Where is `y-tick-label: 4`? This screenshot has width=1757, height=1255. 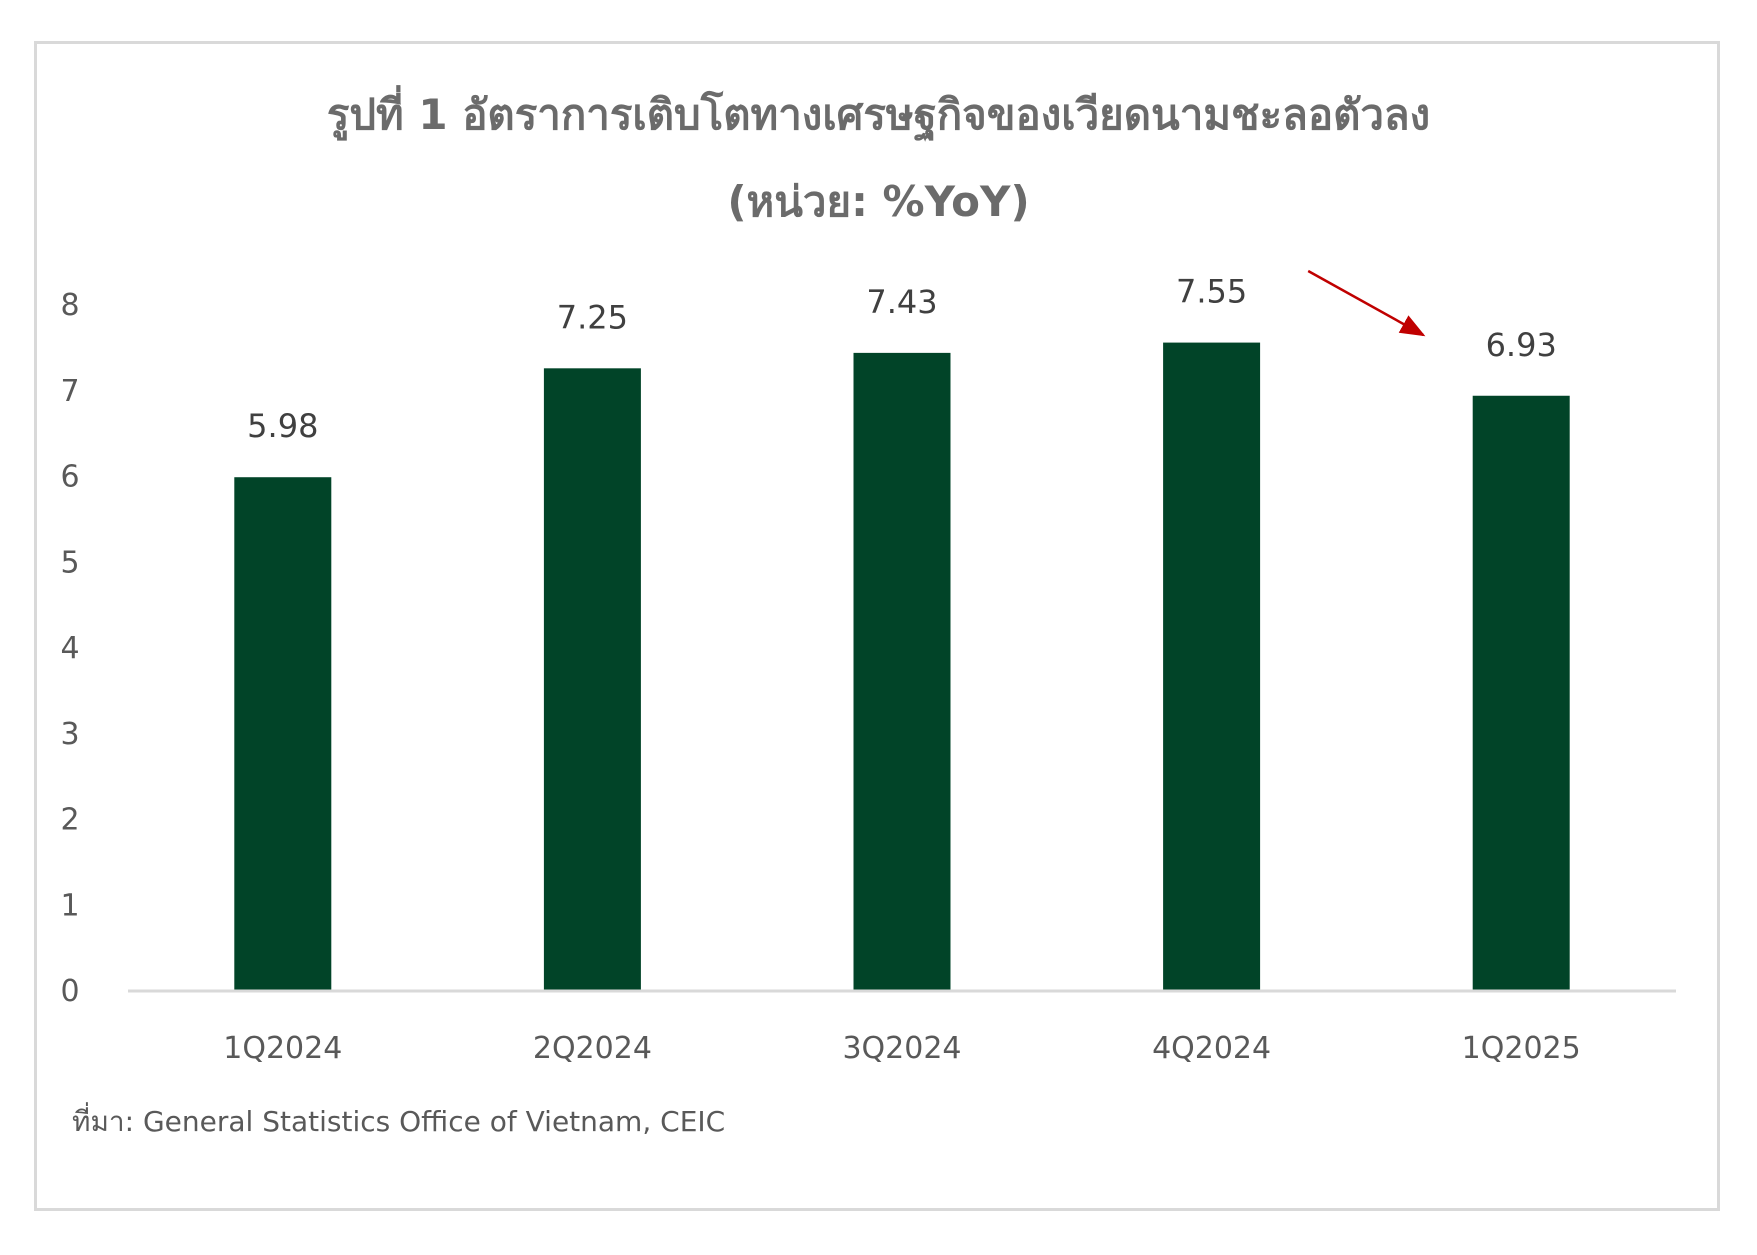 y-tick-label: 4 is located at coordinates (69, 648).